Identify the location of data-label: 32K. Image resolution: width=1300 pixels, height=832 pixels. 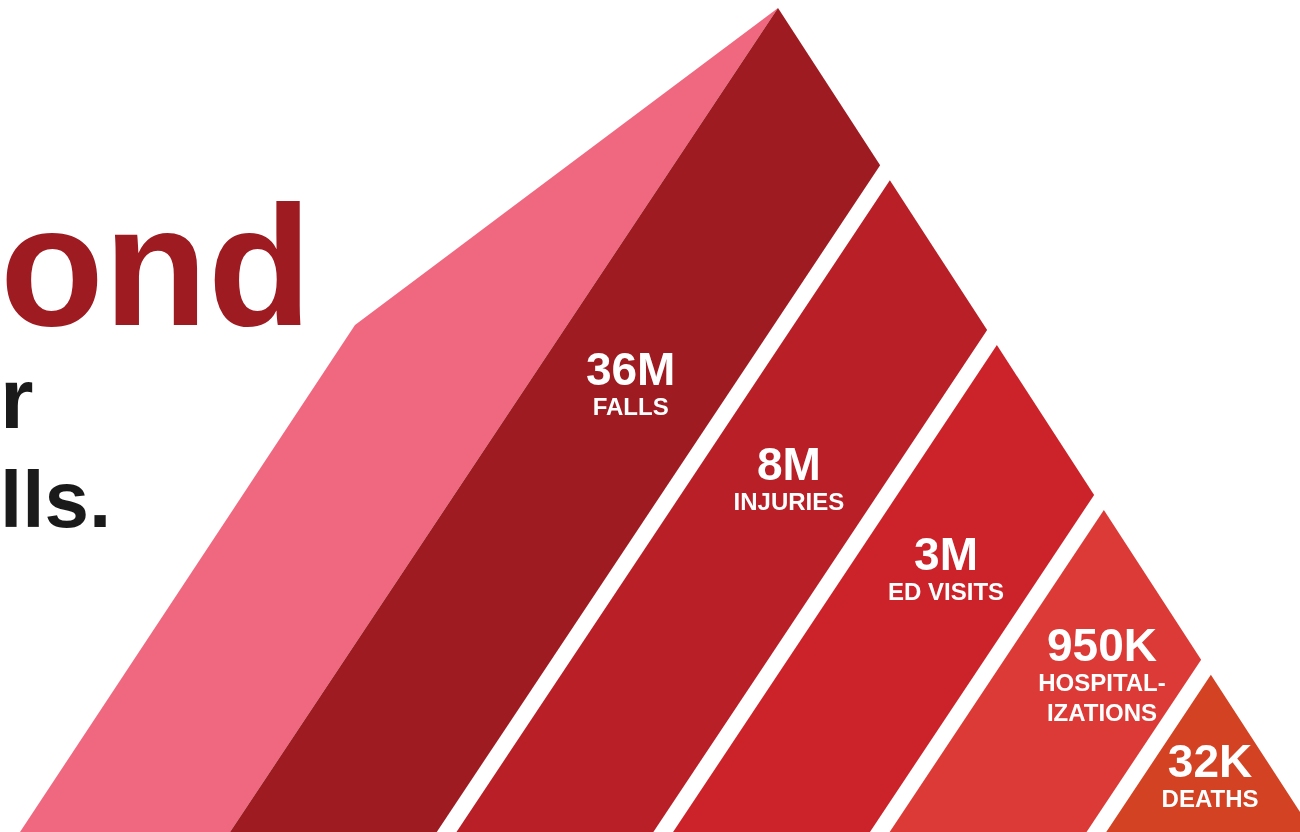
(1210, 761).